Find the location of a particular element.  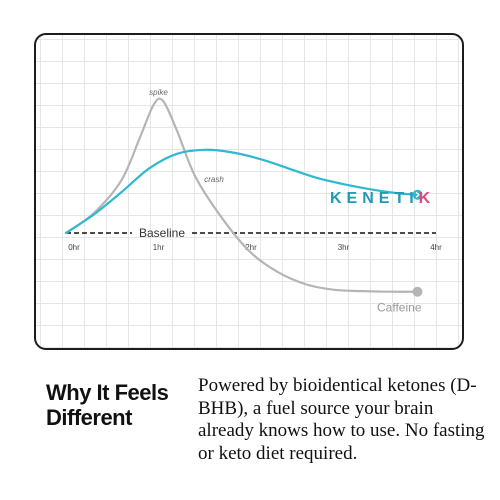

section-heading: Why It Feels Different is located at coordinates (121, 405).